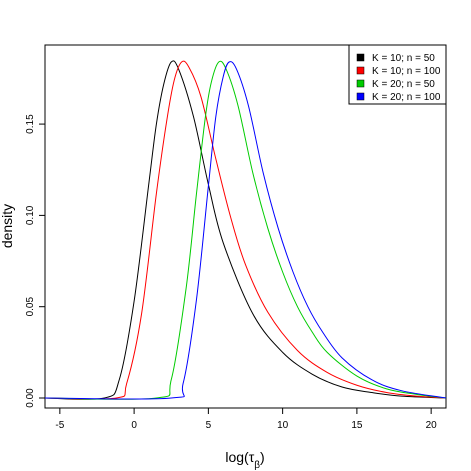 The height and width of the screenshot is (471, 471). Describe the element at coordinates (357, 425) in the screenshot. I see `x-tick-label: 15` at that location.